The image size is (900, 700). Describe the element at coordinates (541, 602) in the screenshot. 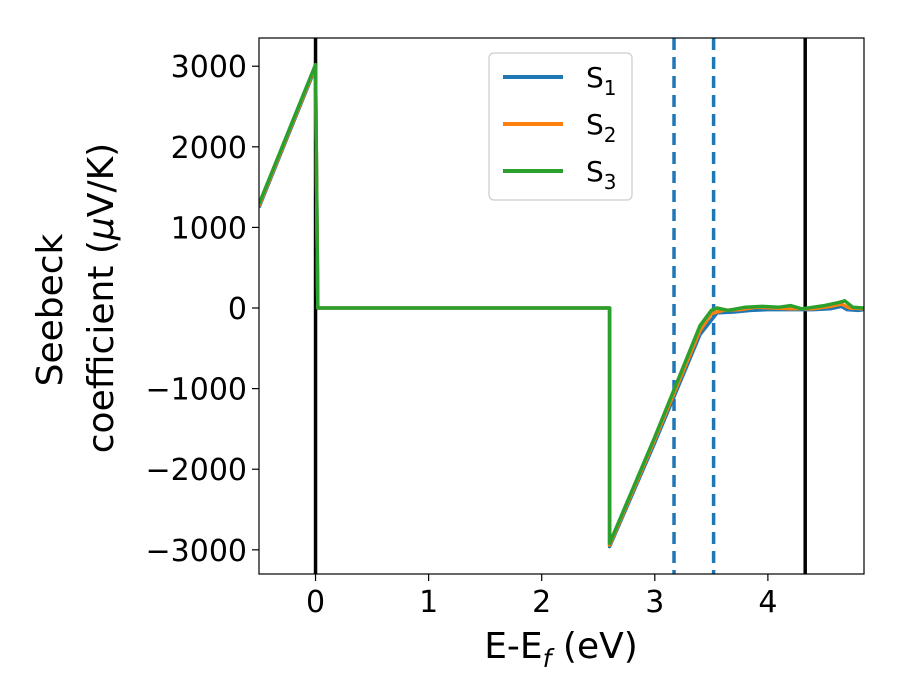

I see `x-tick-label: 2` at that location.